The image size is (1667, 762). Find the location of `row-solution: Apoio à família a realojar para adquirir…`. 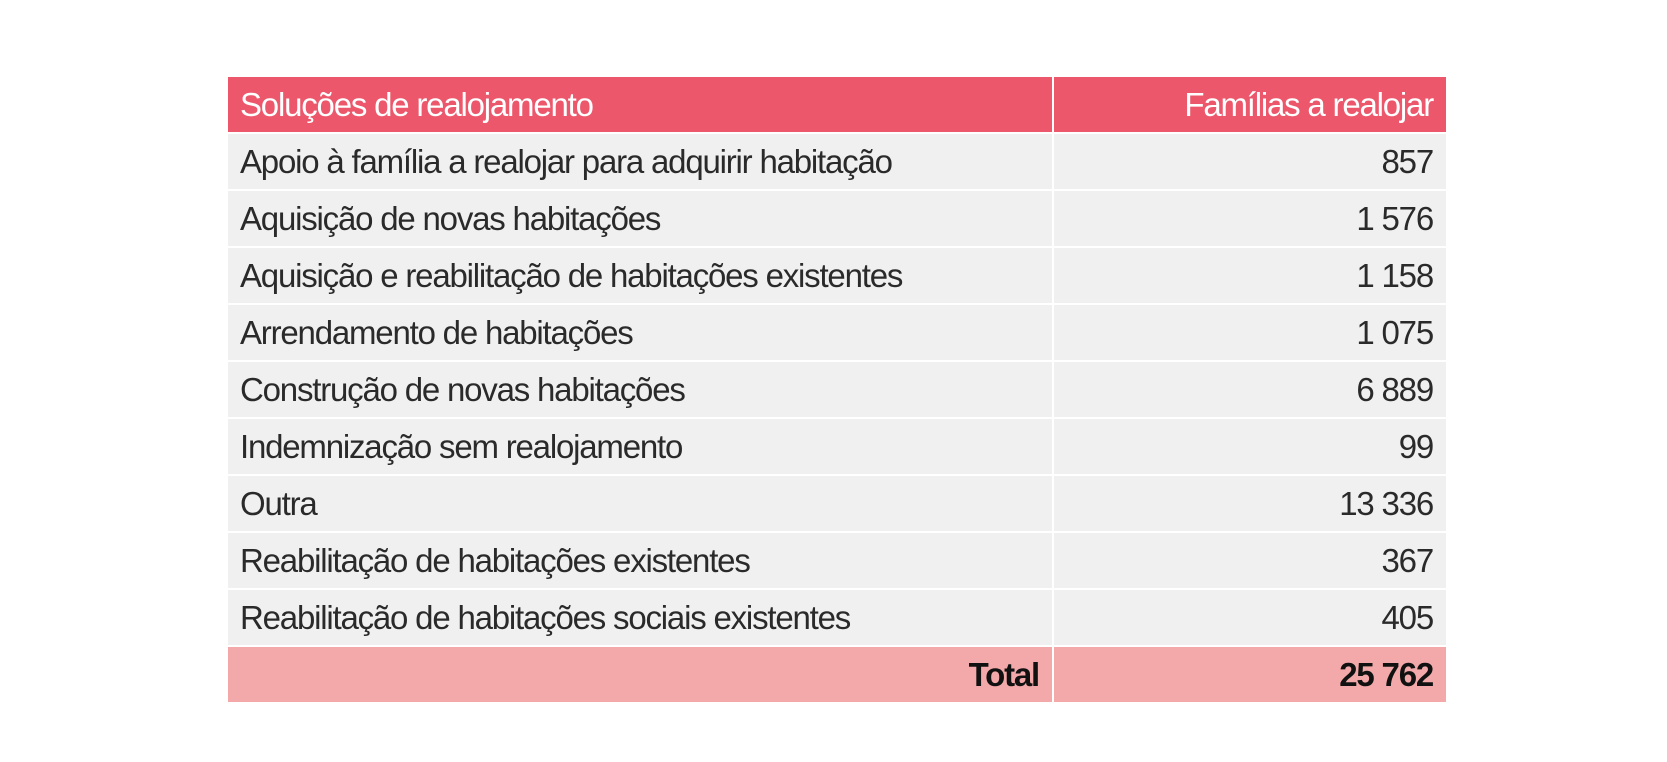

row-solution: Apoio à família a realojar para adquirir… is located at coordinates (640, 161).